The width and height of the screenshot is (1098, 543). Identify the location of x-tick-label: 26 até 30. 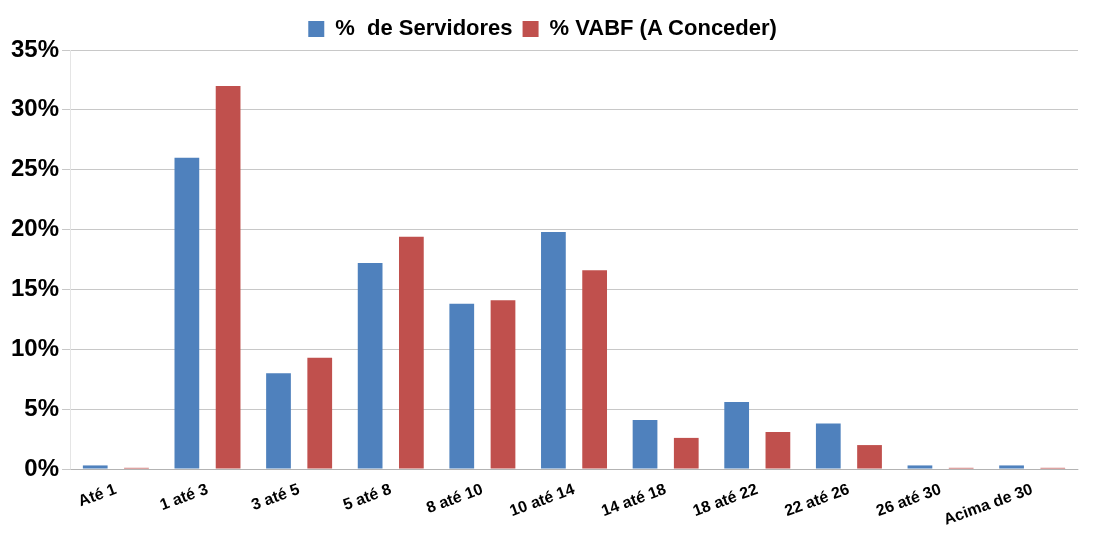
(908, 499).